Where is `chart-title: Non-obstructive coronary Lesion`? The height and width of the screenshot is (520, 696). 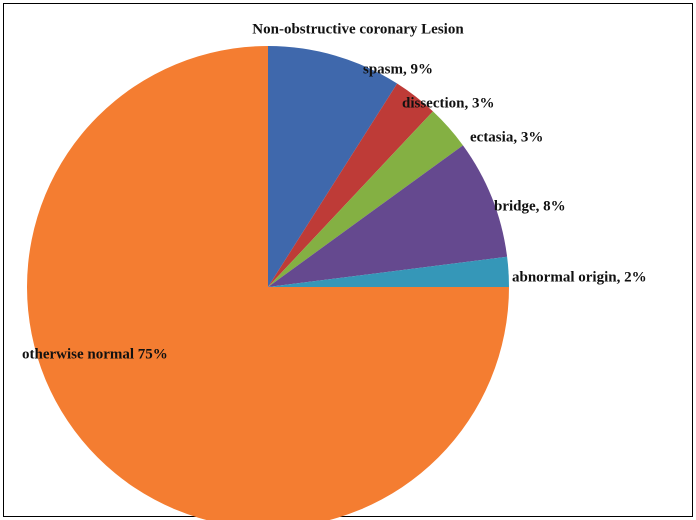
chart-title: Non-obstructive coronary Lesion is located at coordinates (358, 29).